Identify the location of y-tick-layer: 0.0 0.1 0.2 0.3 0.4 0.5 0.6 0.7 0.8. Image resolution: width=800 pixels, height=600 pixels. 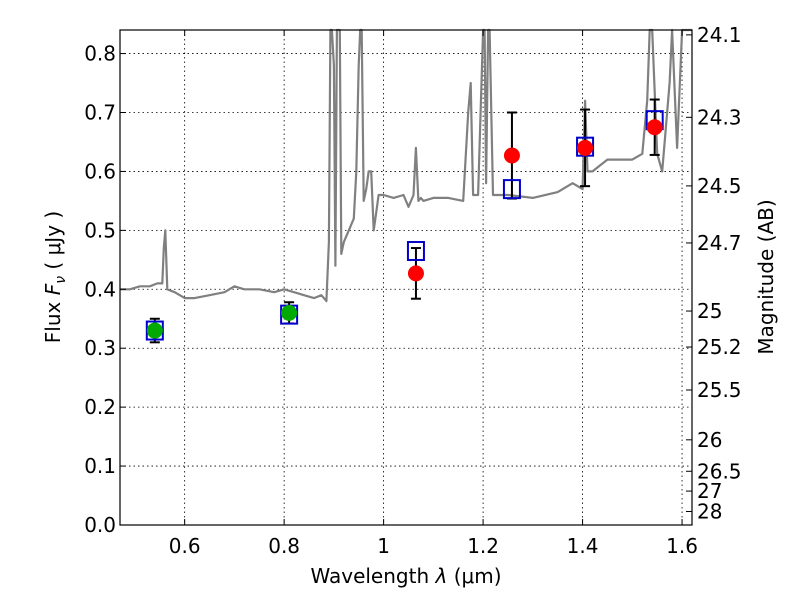
(105, 289).